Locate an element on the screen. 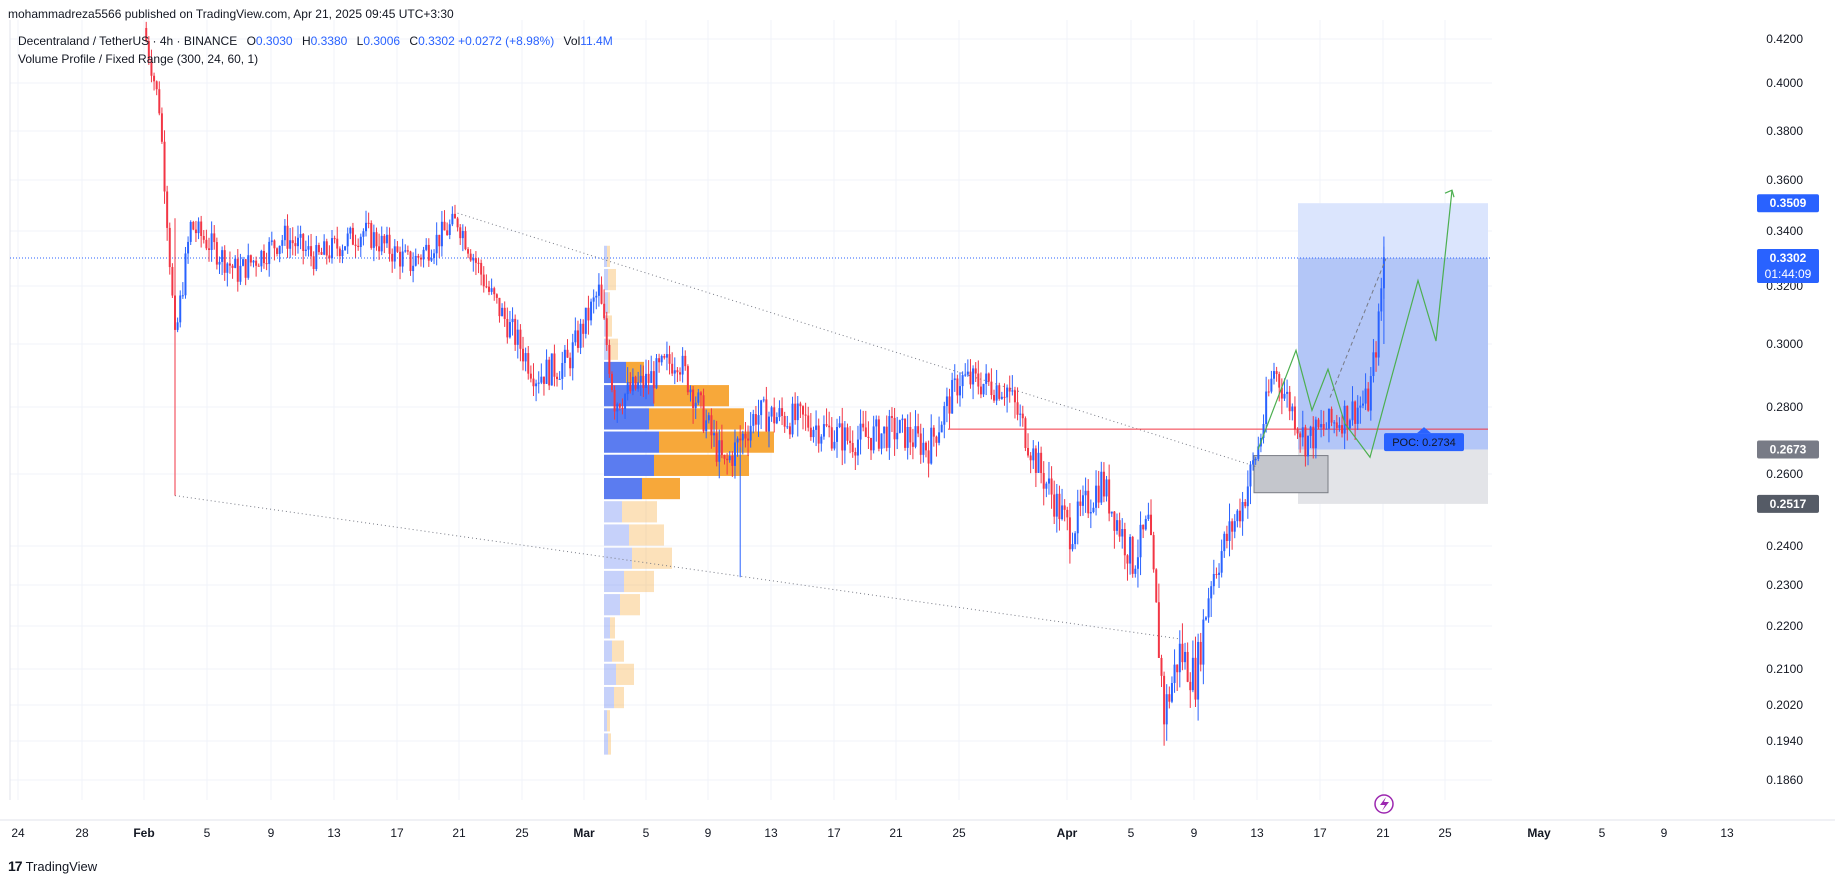  price-badge-bg is located at coordinates (1788, 503).